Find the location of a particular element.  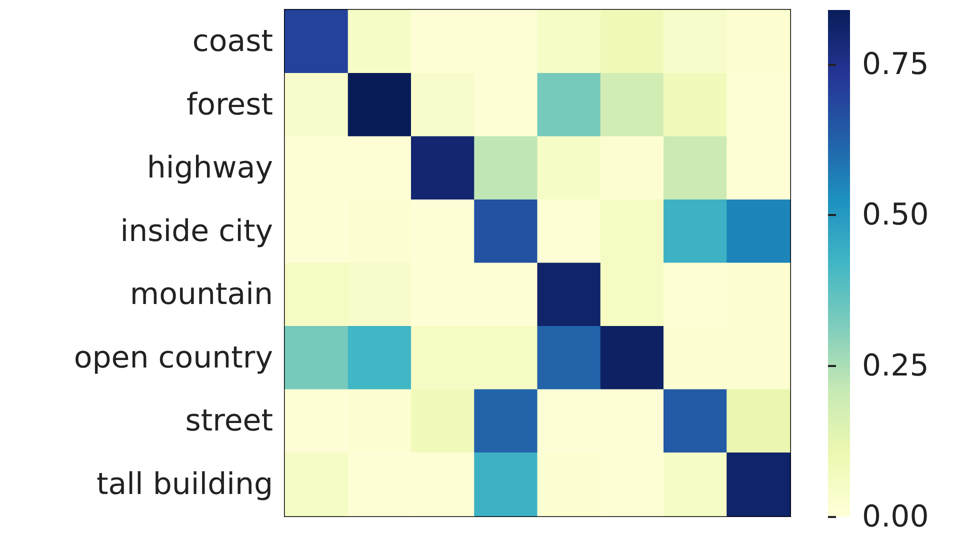

y-tick-label: inside city is located at coordinates (196, 231).